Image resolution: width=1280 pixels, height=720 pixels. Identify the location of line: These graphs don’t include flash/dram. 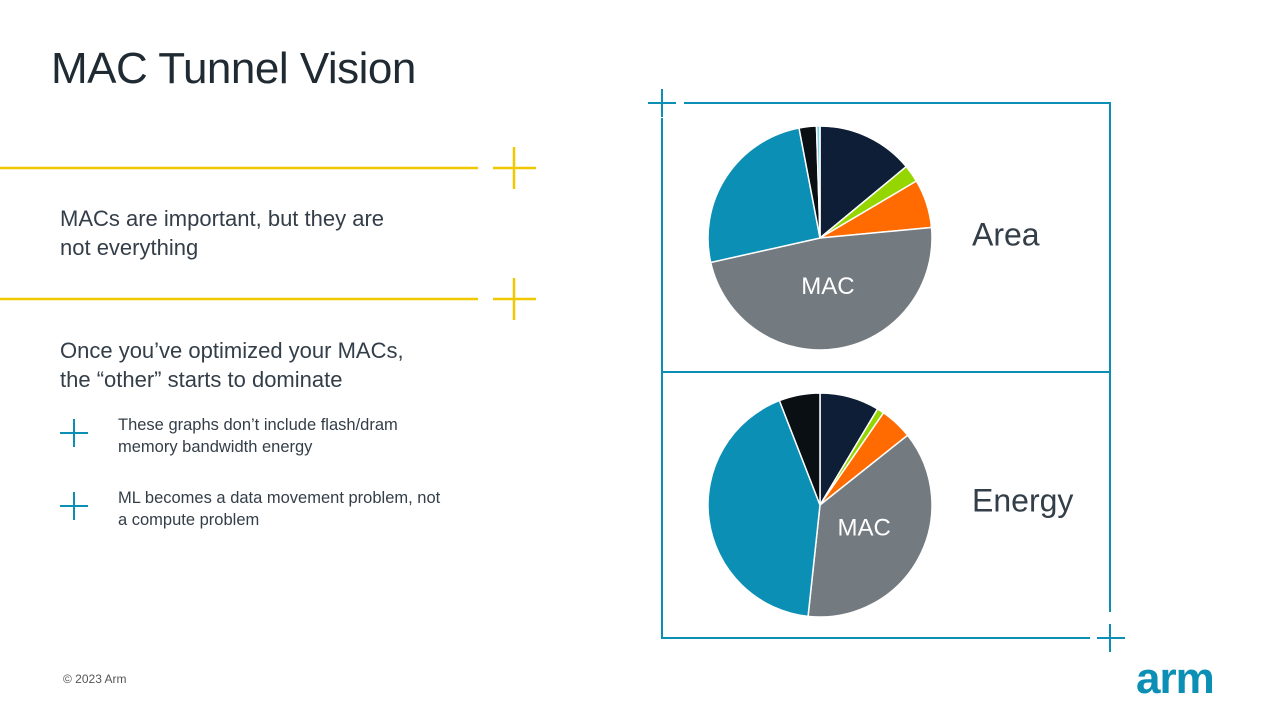
(258, 425).